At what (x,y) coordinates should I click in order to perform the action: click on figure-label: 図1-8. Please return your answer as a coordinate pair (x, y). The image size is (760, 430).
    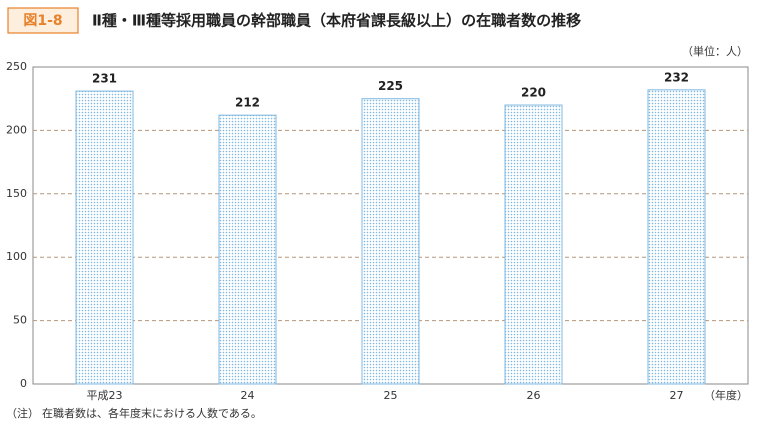
    Looking at the image, I should click on (42, 21).